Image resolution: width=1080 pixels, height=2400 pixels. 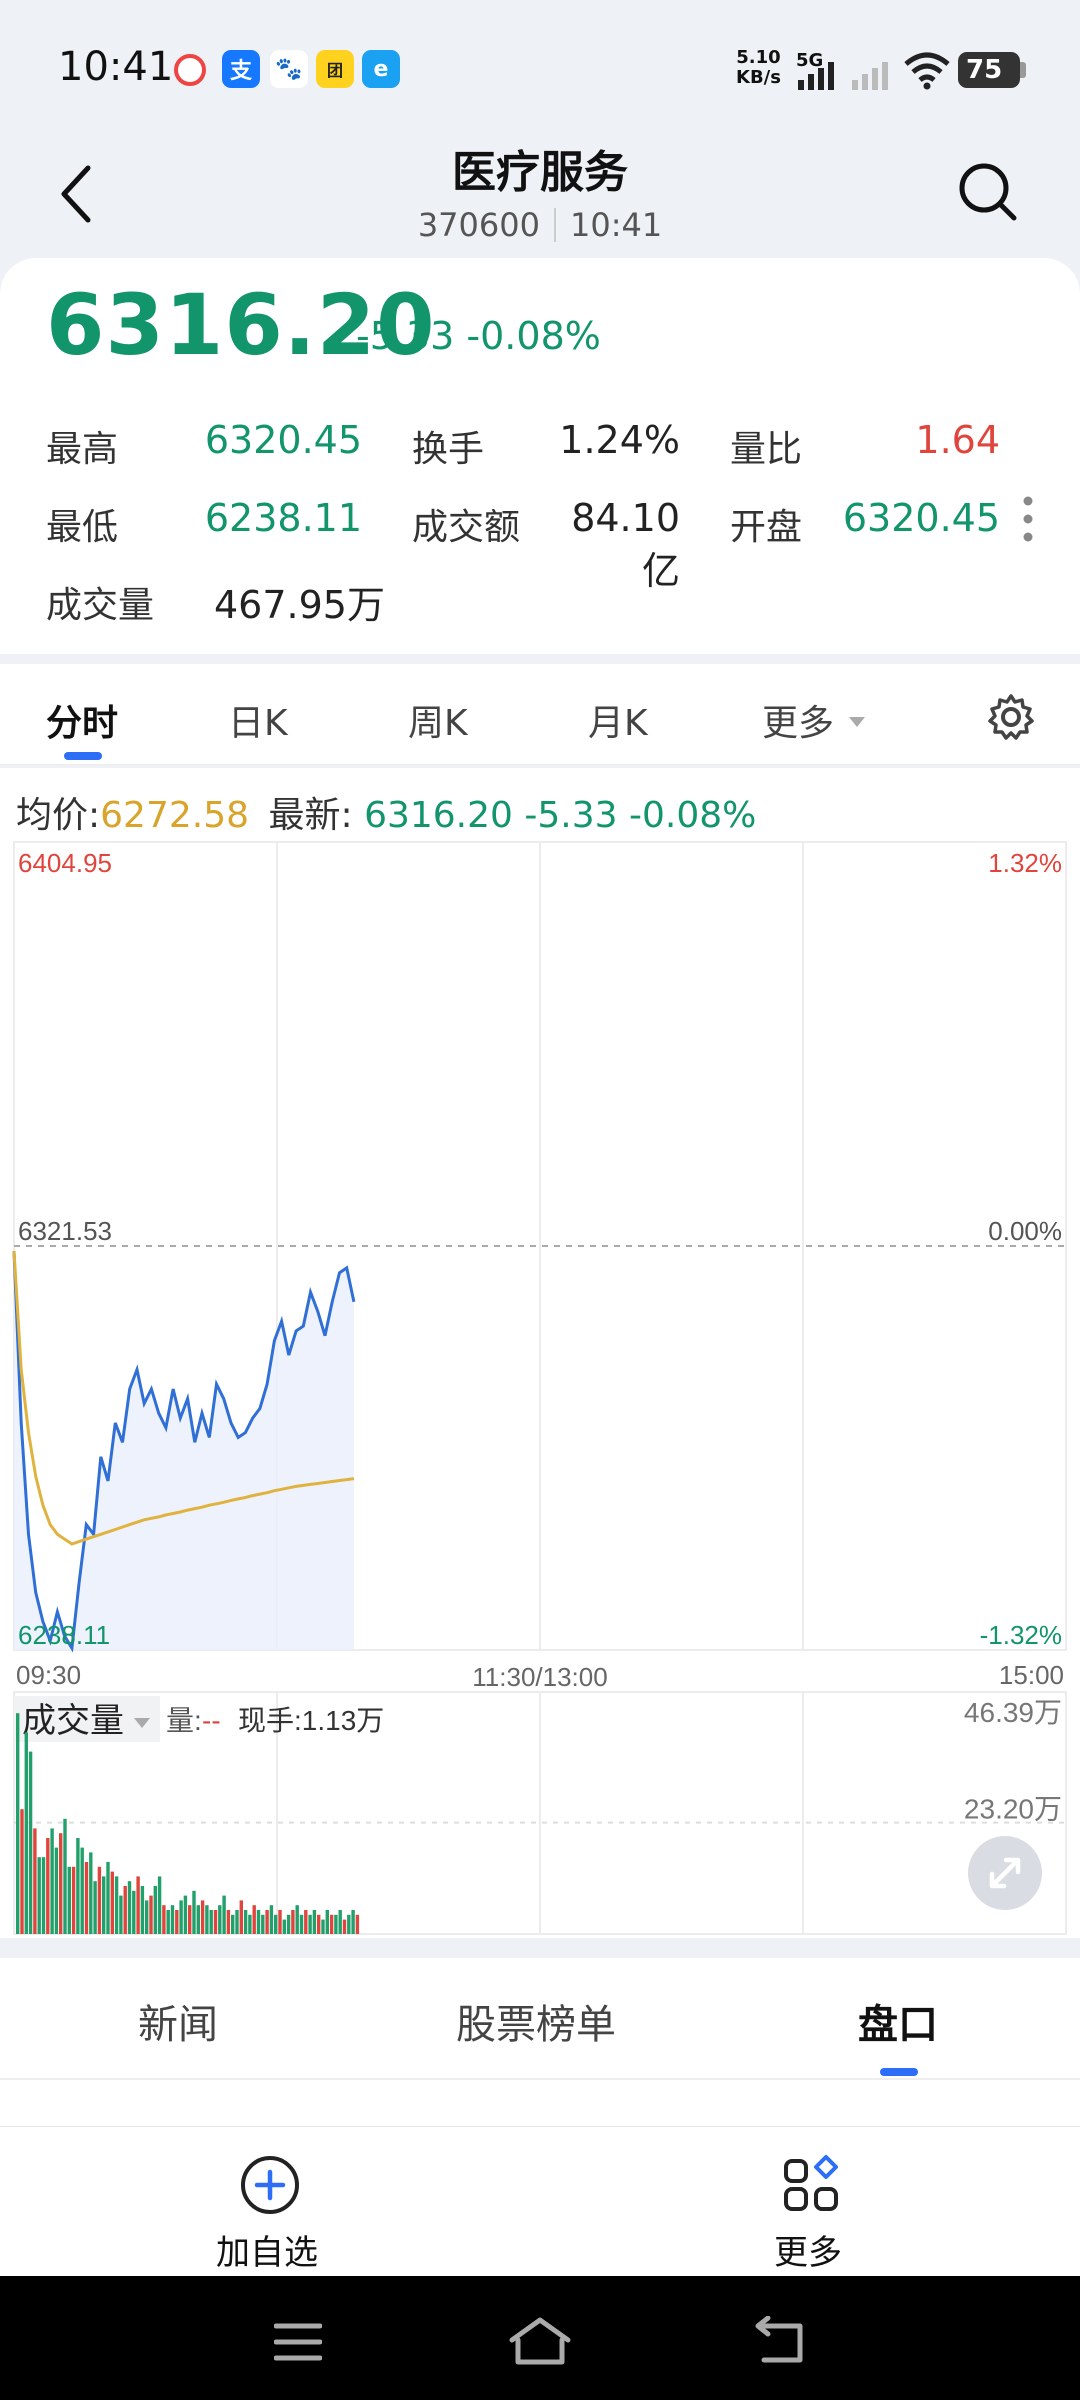 What do you see at coordinates (988, 192) in the screenshot?
I see `search-icon` at bounding box center [988, 192].